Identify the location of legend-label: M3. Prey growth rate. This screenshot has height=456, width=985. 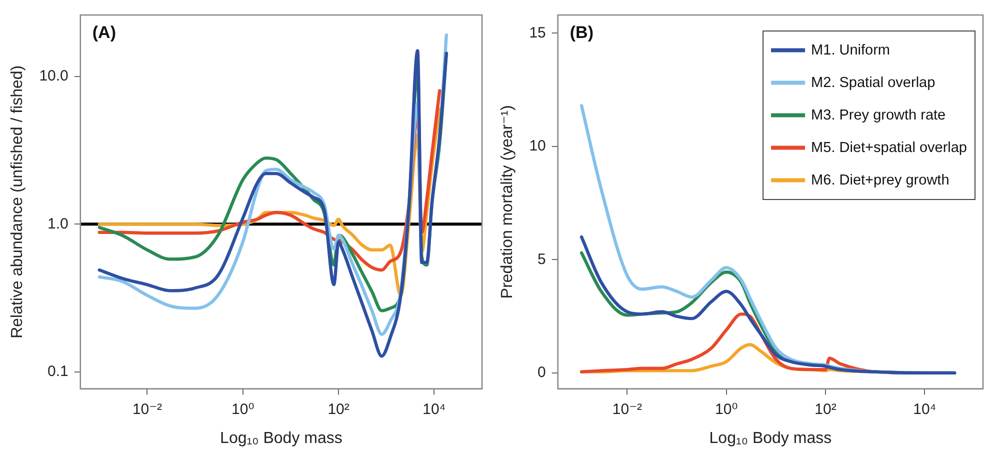
(878, 115).